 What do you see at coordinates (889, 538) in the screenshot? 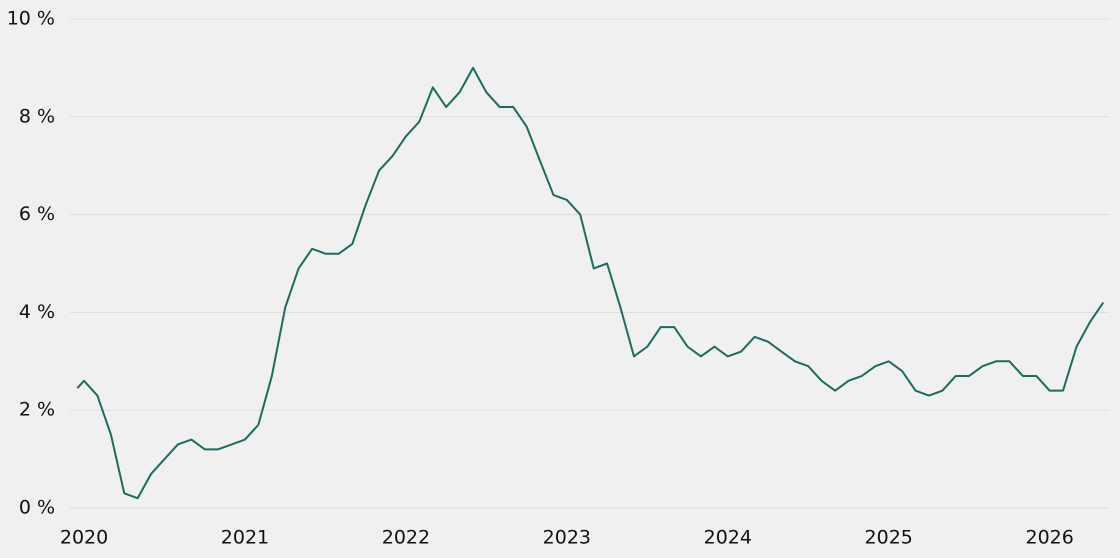
I see `x-tick-label: 2025` at bounding box center [889, 538].